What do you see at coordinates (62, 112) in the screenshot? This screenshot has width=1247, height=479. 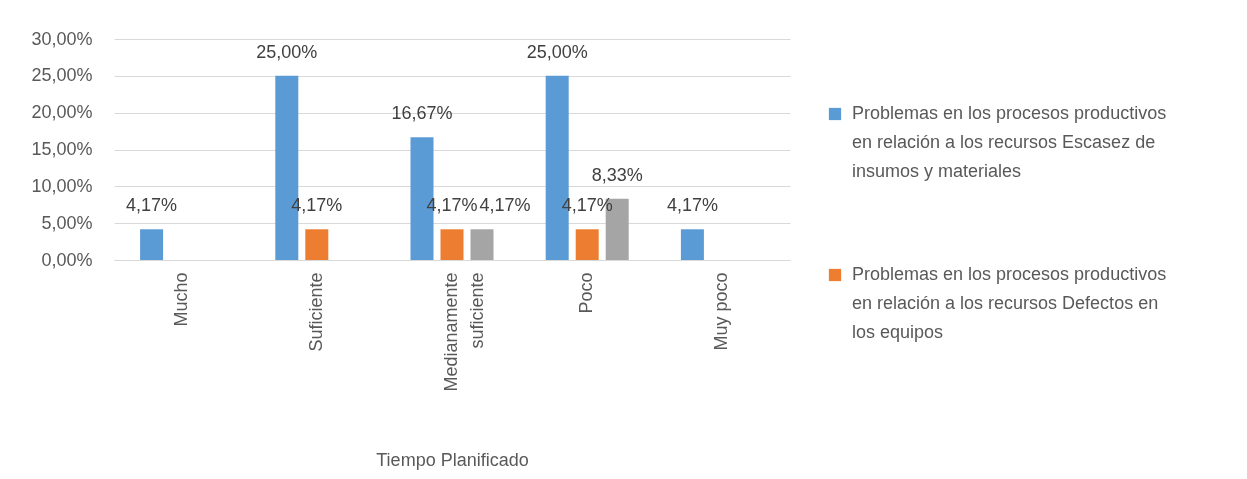 I see `y-tick-label: 20,00%` at bounding box center [62, 112].